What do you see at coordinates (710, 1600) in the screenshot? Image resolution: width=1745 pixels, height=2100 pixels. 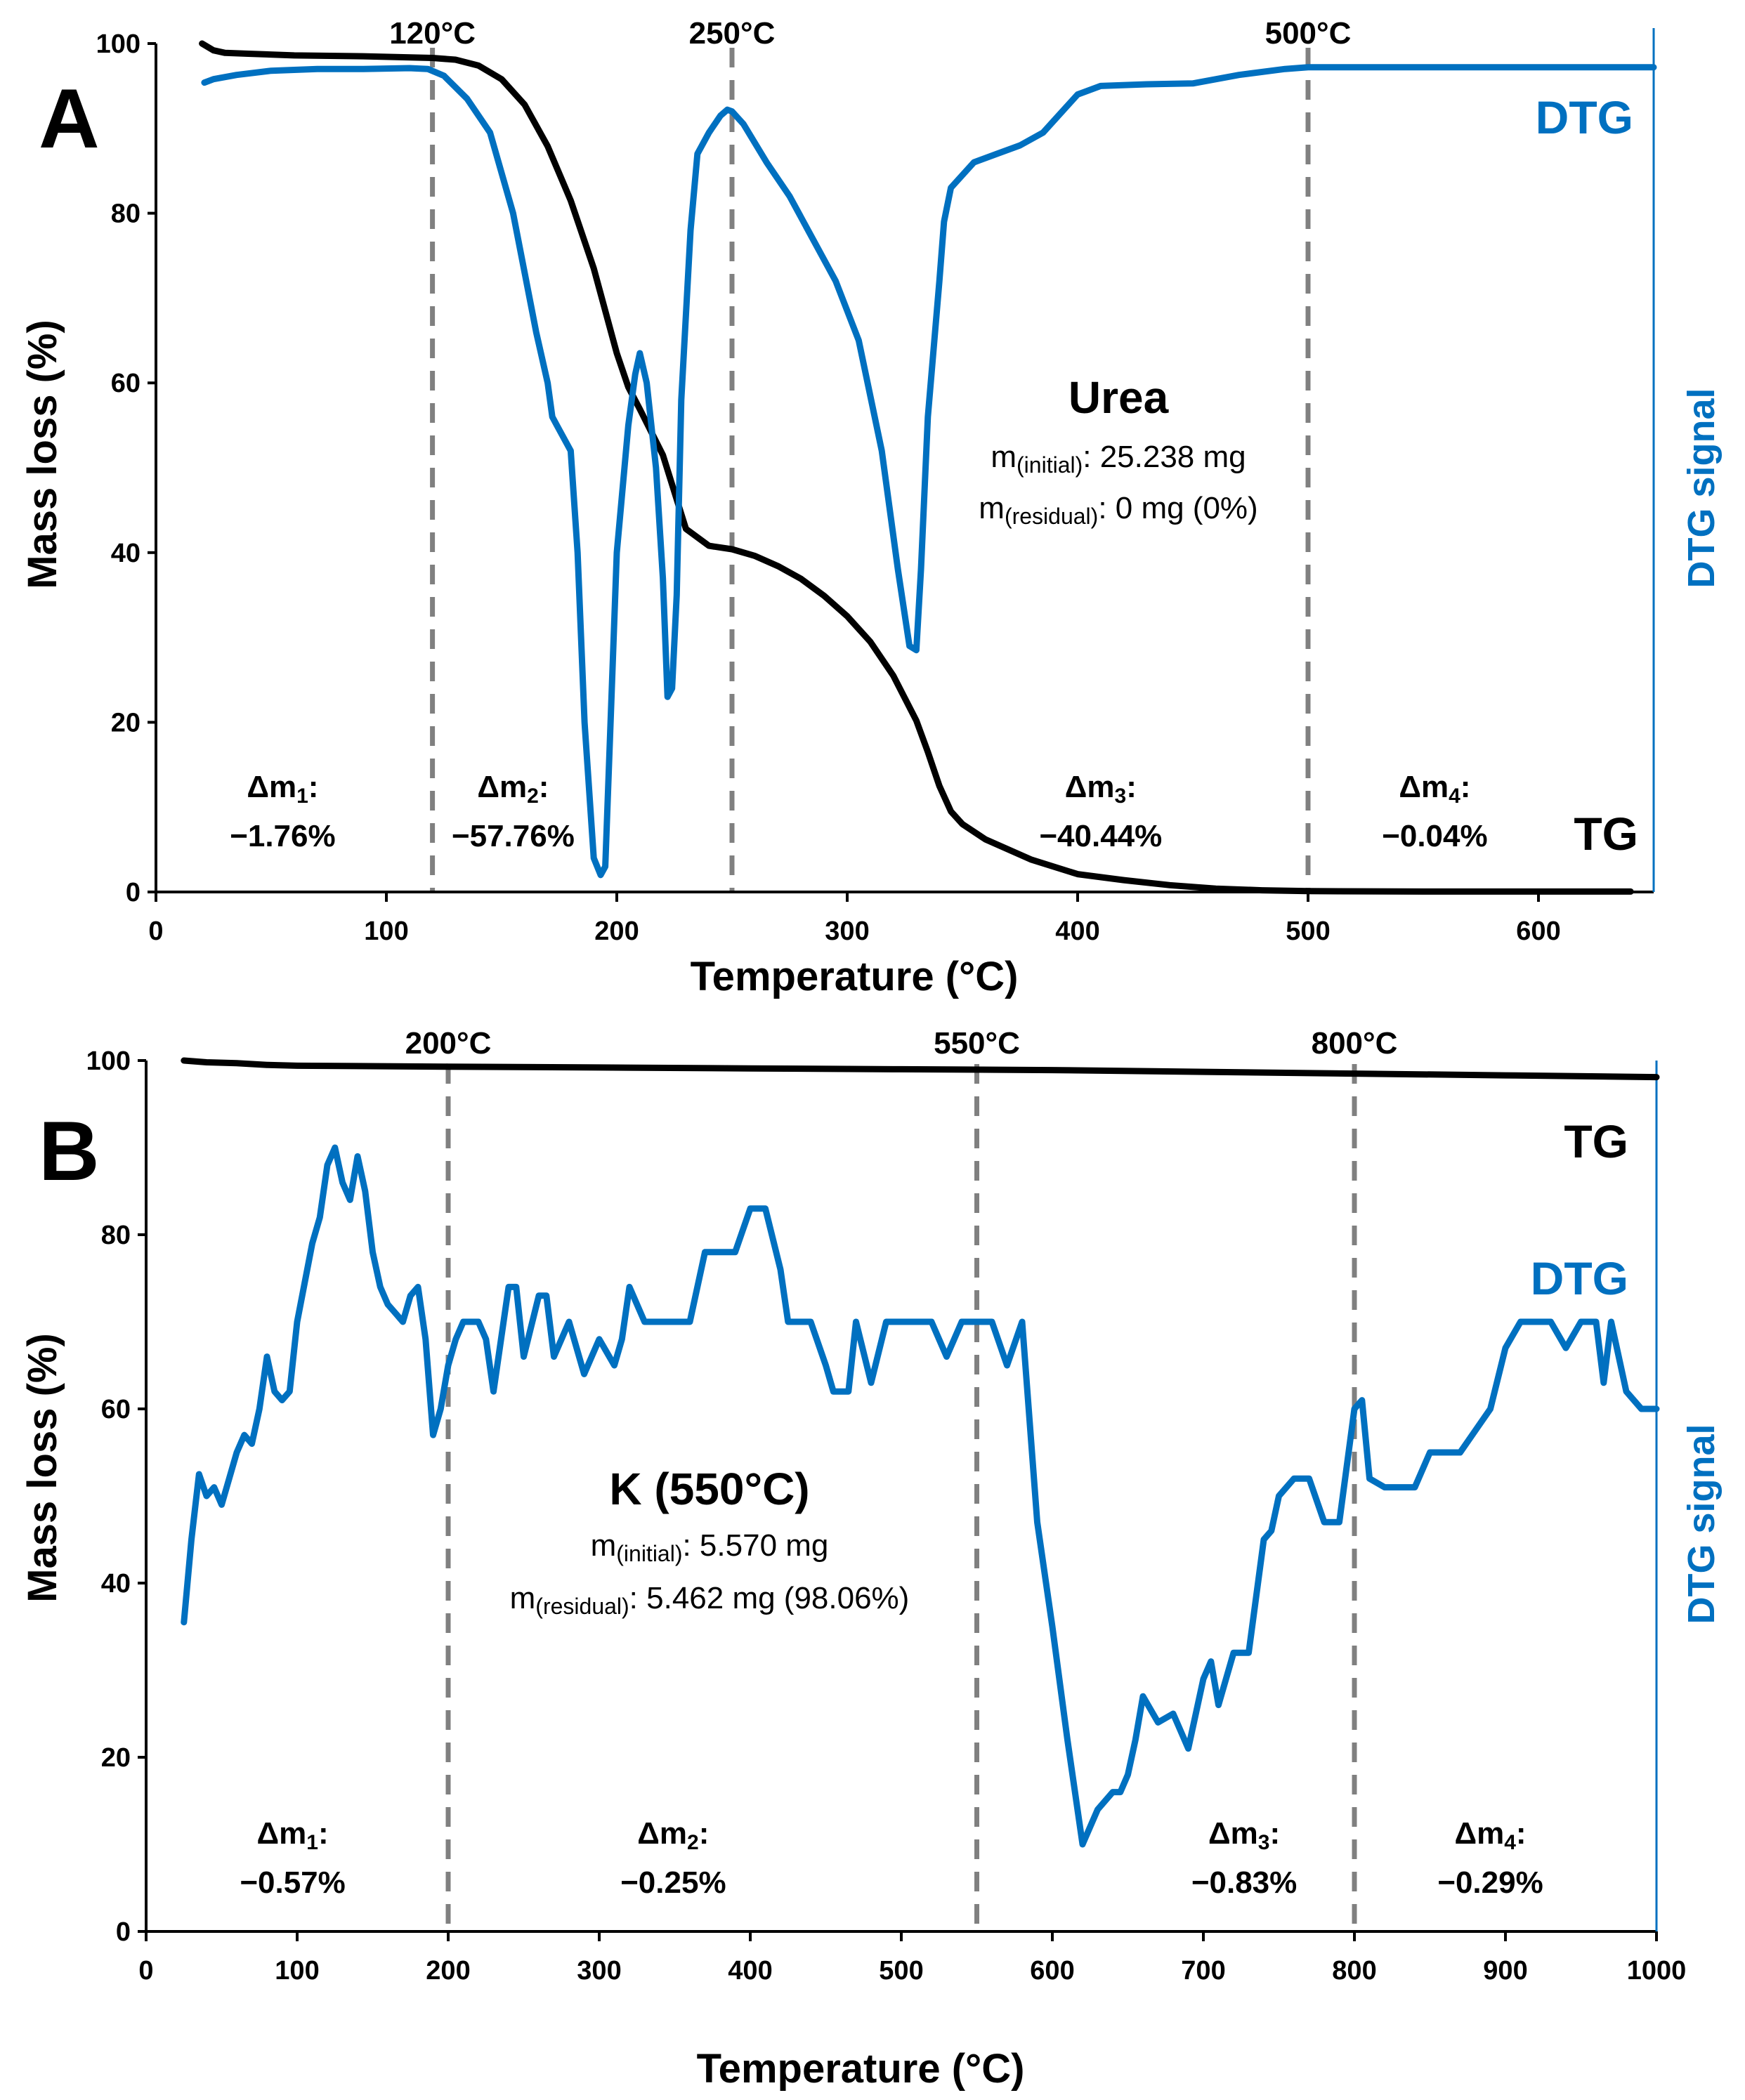 I see `panel-b-residual-mass: m(residual): 5.462 mg (98.06%)` at bounding box center [710, 1600].